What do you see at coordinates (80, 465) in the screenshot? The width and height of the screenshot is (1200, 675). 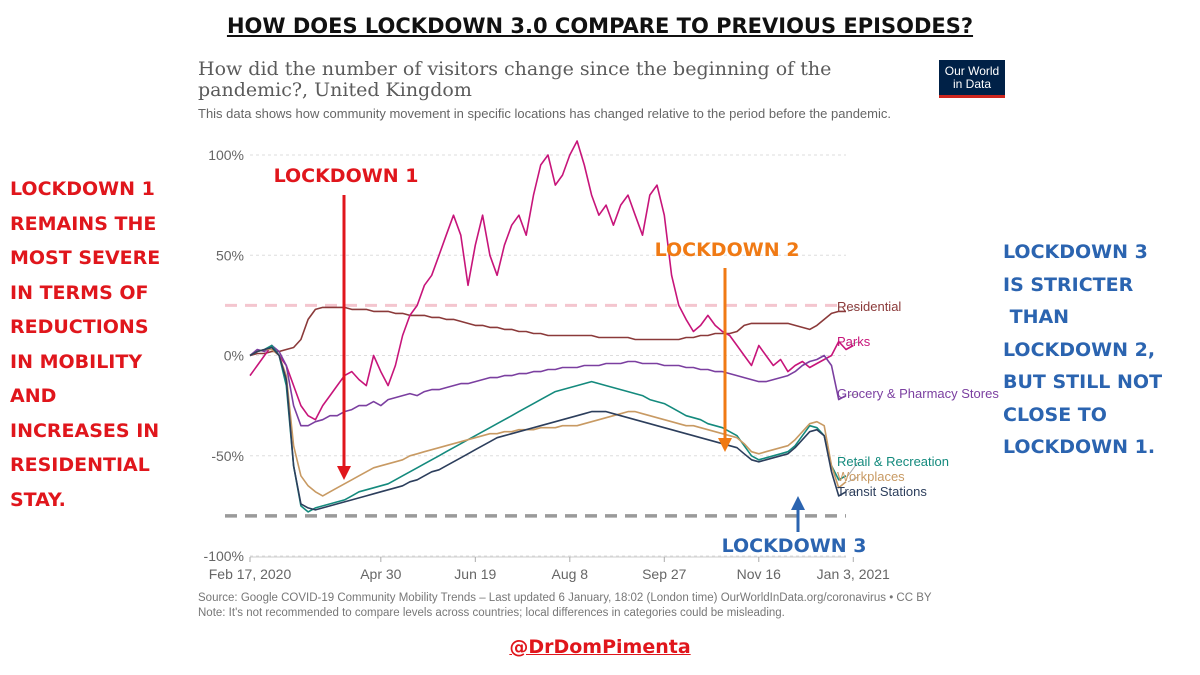 I see `left-annotation-line: RESIDENTIAL` at bounding box center [80, 465].